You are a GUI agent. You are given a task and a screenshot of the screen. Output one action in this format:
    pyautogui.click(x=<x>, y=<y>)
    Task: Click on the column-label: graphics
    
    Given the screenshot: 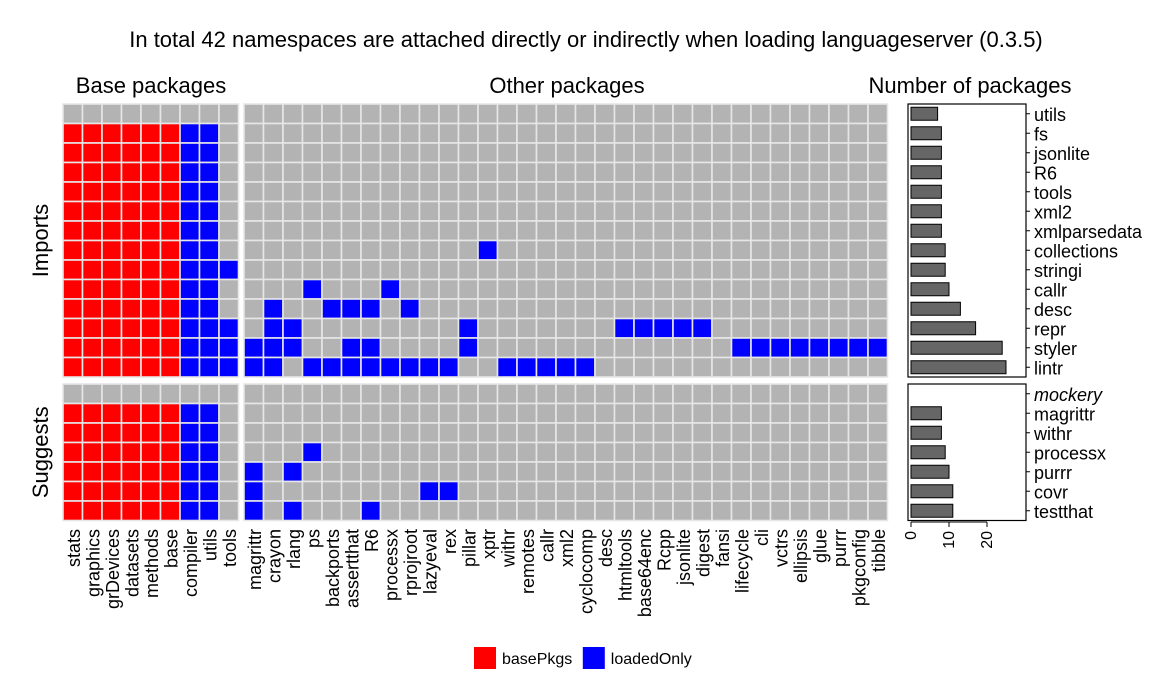 What is the action you would take?
    pyautogui.click(x=93, y=563)
    